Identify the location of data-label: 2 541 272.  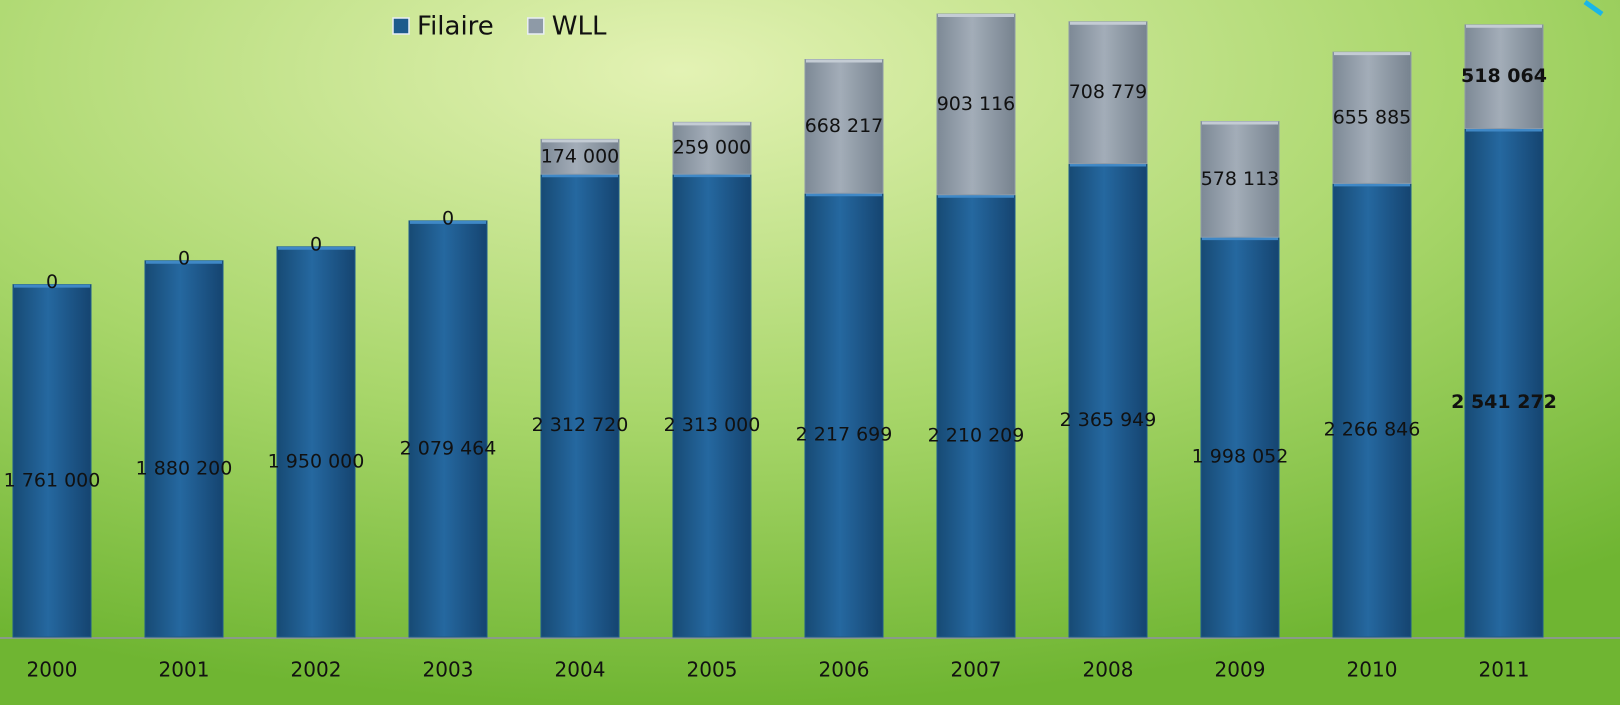
(1504, 402).